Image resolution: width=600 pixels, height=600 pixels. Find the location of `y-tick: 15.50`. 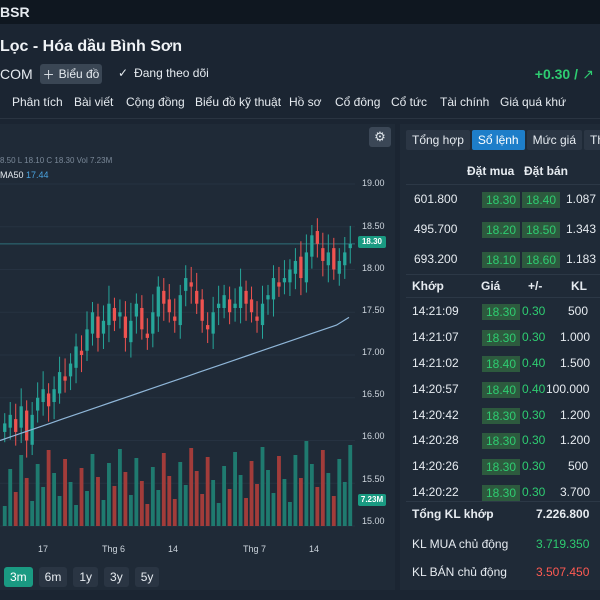

y-tick: 15.50 is located at coordinates (373, 479).